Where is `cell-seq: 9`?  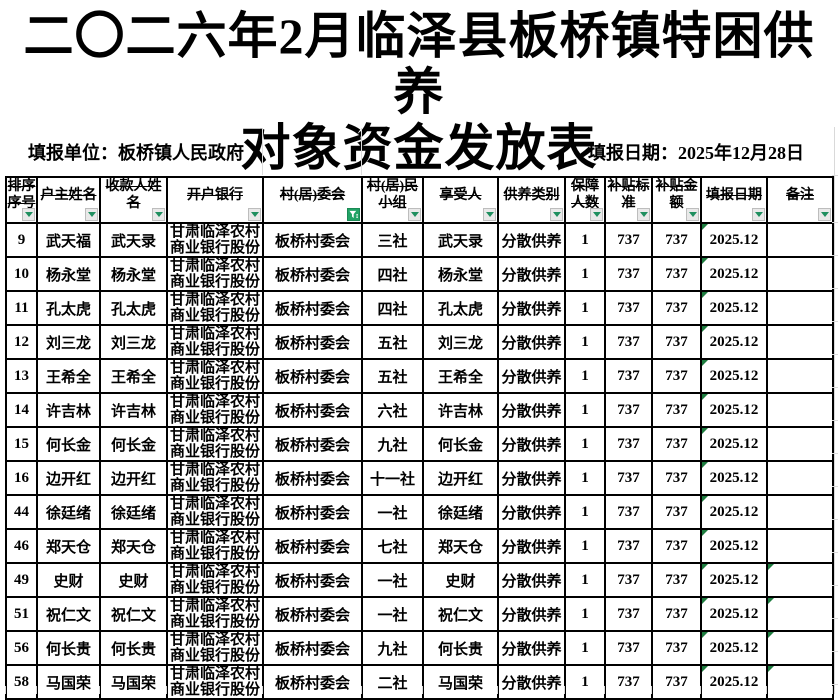
cell-seq: 9 is located at coordinates (21, 240).